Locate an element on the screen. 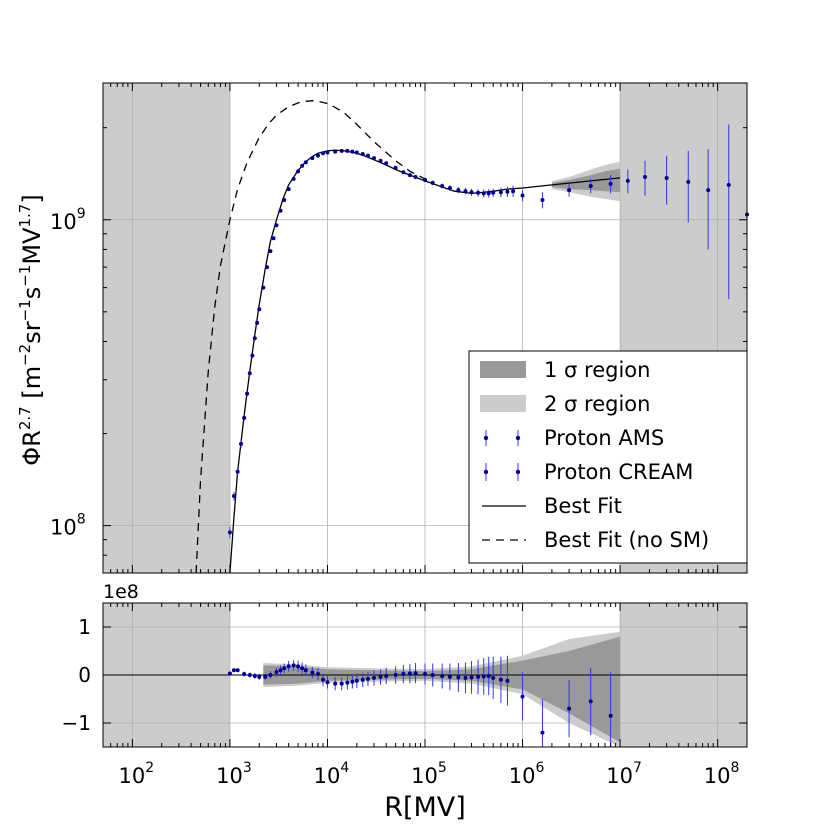 The height and width of the screenshot is (830, 830). x-tick-label-6: 10⁸ is located at coordinates (722, 774).